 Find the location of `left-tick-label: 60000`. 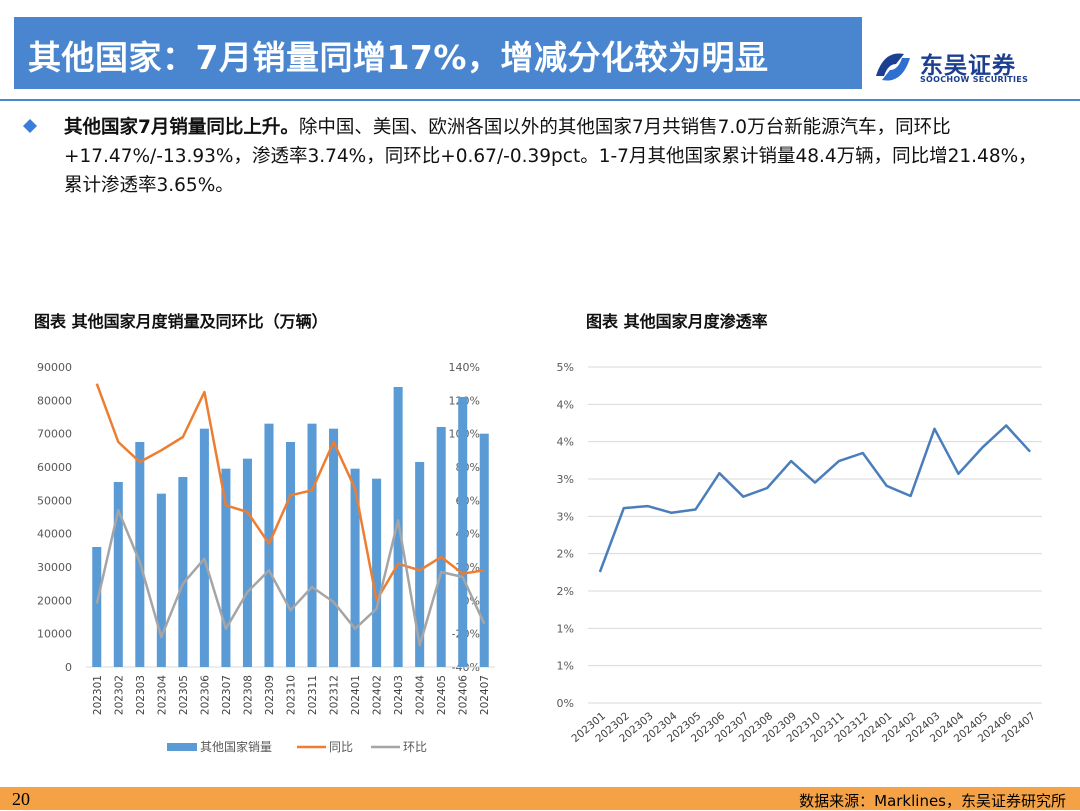

left-tick-label: 60000 is located at coordinates (54, 467).